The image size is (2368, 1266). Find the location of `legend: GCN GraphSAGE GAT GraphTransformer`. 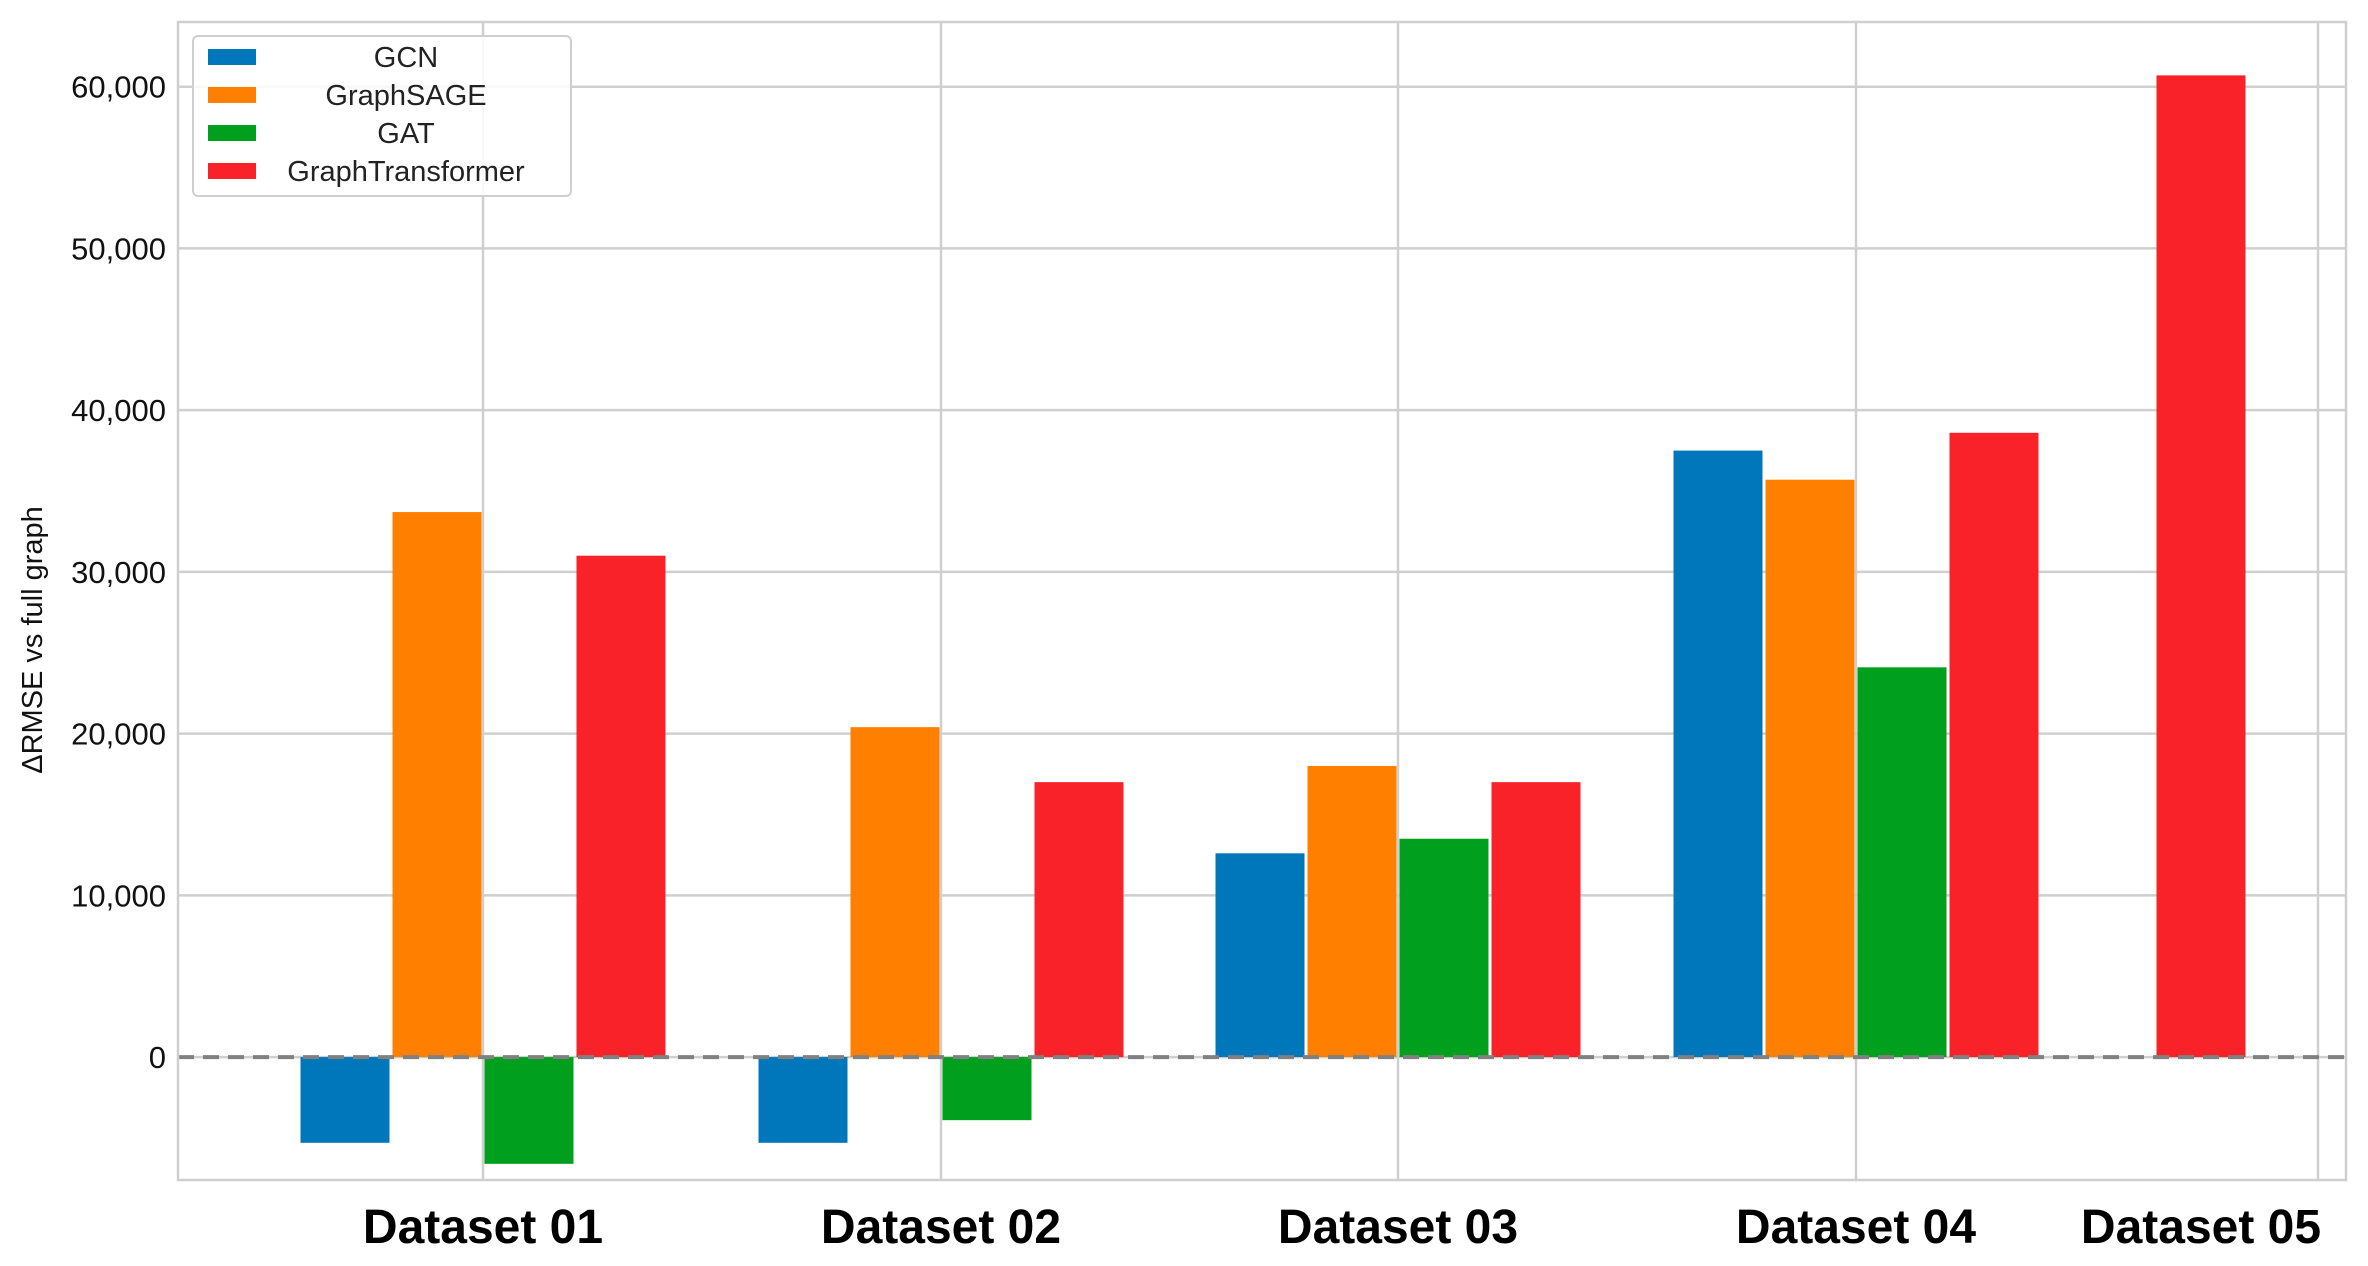

legend: GCN GraphSAGE GAT GraphTransformer is located at coordinates (382, 116).